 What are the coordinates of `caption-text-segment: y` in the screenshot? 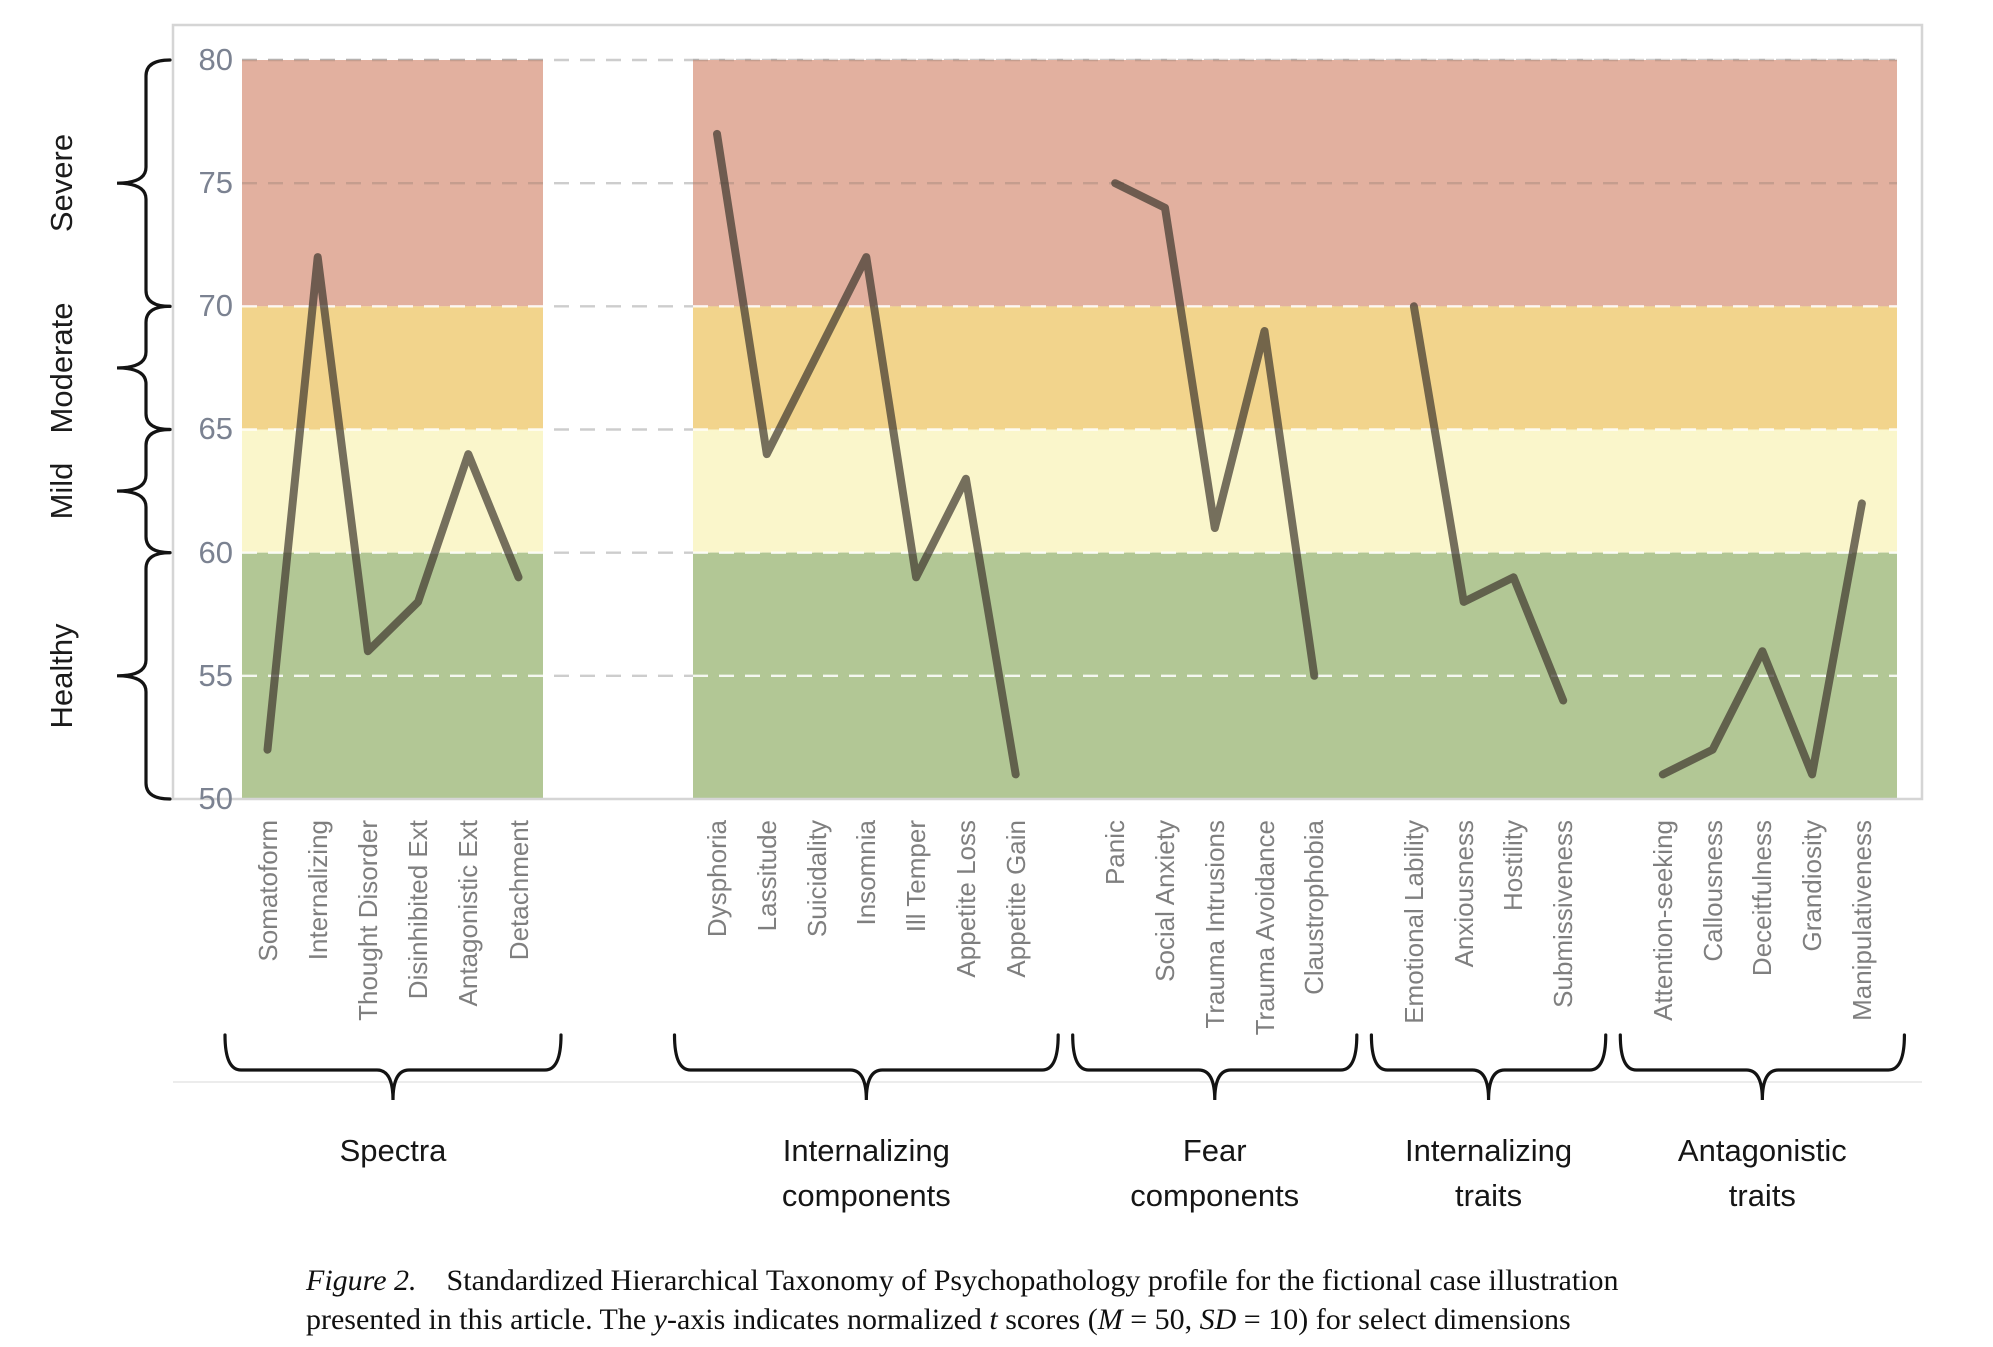 It's located at (660, 1319).